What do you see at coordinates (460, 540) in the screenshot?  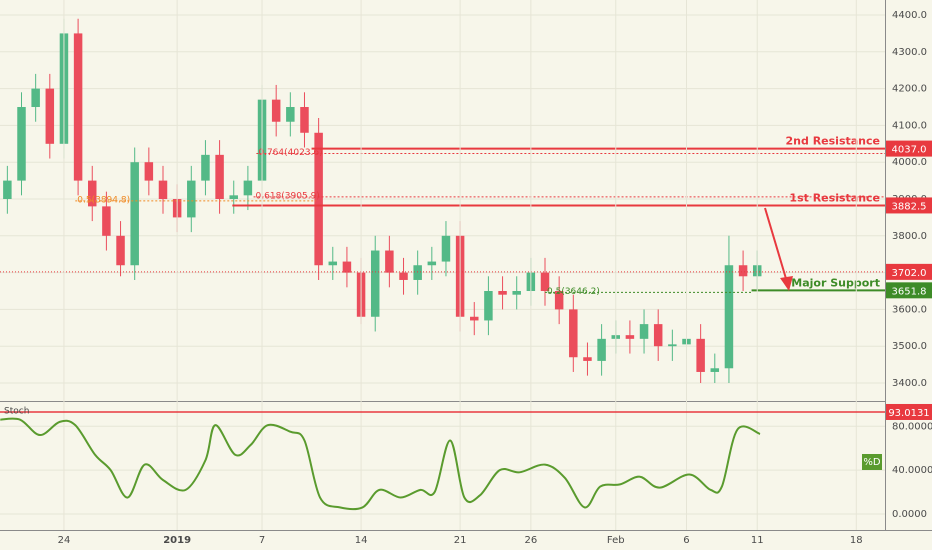 I see `x-tick-label: 21` at bounding box center [460, 540].